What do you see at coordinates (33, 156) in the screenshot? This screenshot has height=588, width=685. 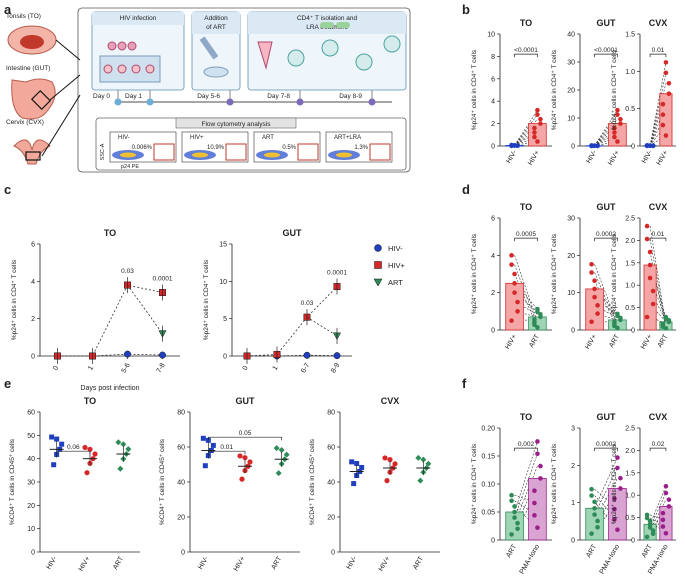 I see `cervix-box` at bounding box center [33, 156].